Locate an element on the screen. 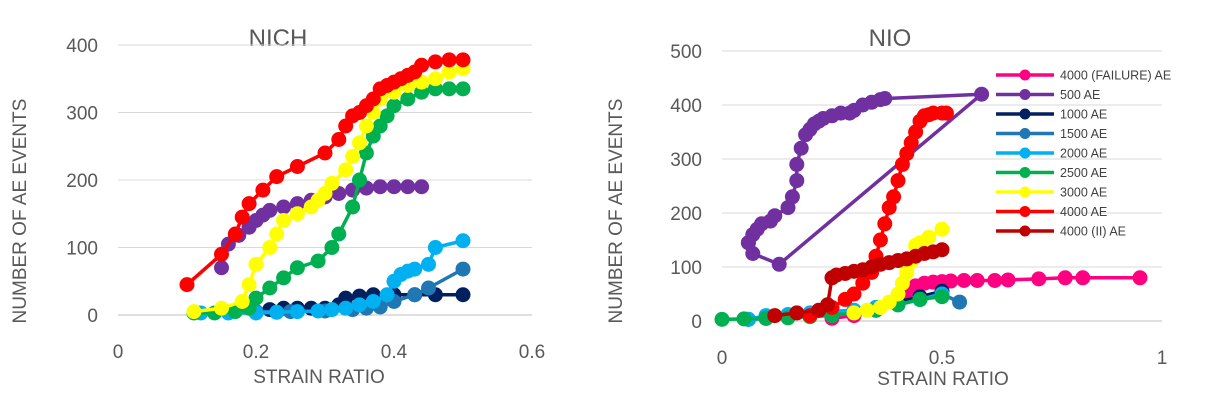  legend-label: 2000 AE is located at coordinates (1083, 154).